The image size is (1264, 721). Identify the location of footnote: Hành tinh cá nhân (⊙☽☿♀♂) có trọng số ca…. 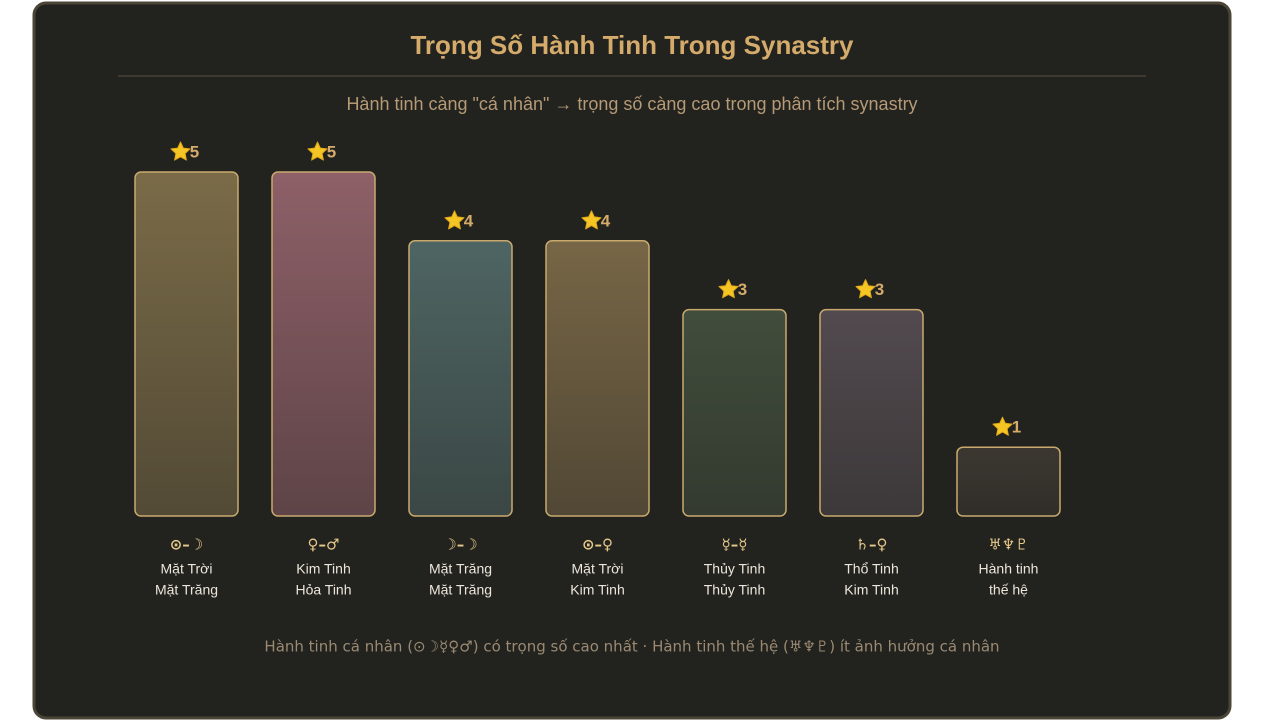
(631, 647).